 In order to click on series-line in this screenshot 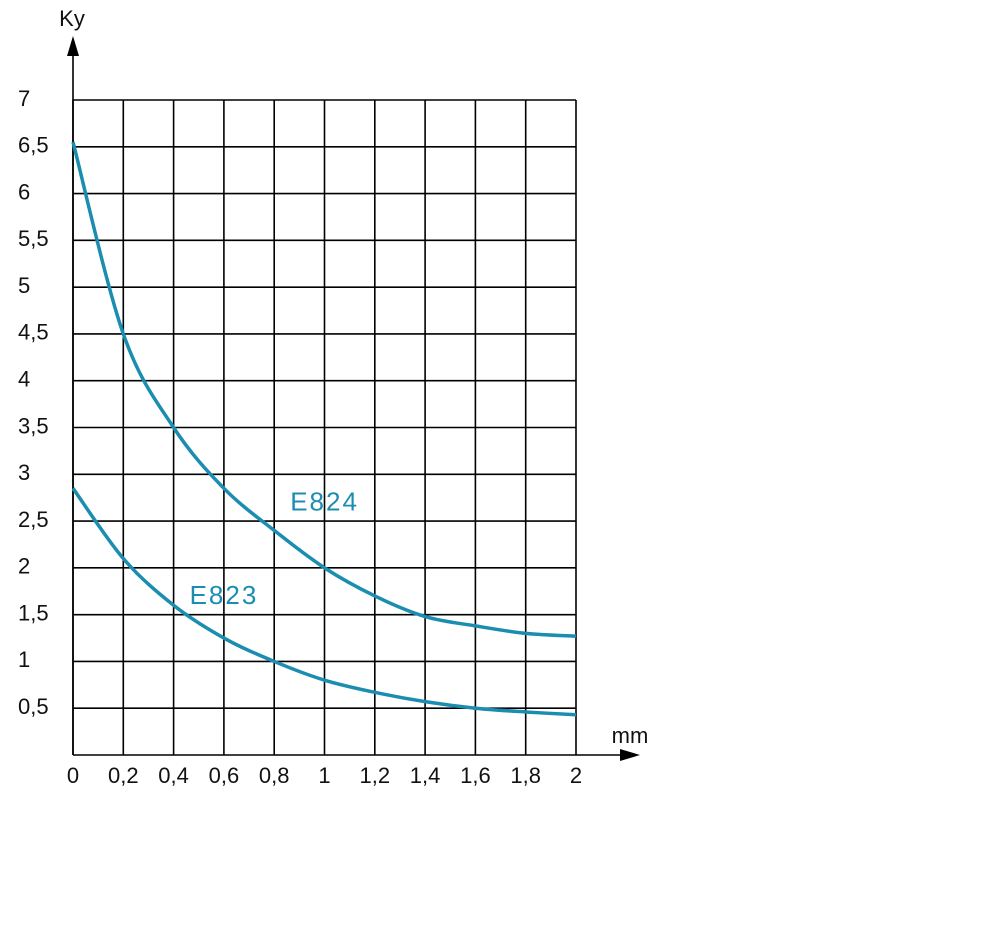, I will do `click(324, 602)`.